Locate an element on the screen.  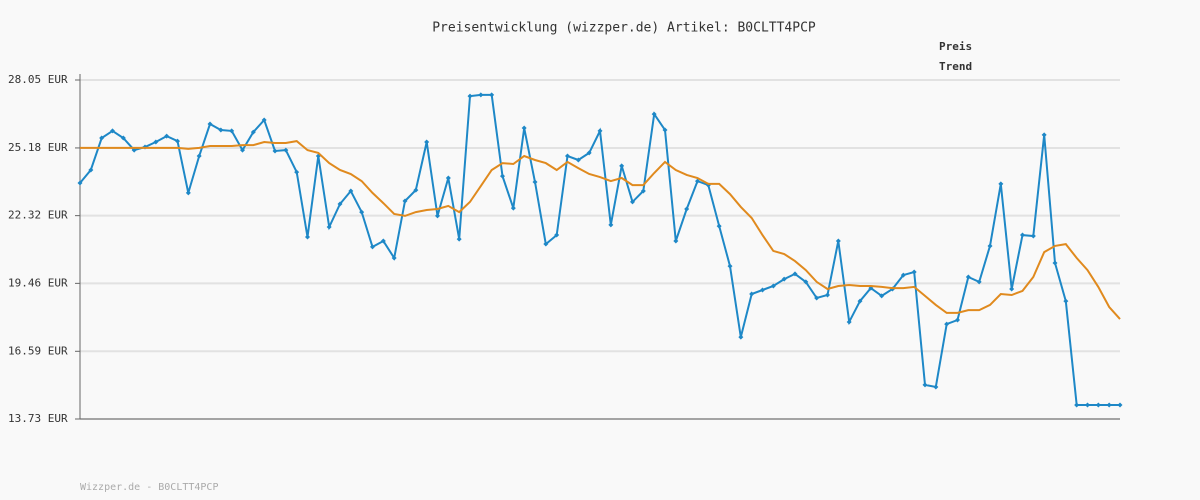
y-tick-label: 28.05 EUR is located at coordinates (38, 79).